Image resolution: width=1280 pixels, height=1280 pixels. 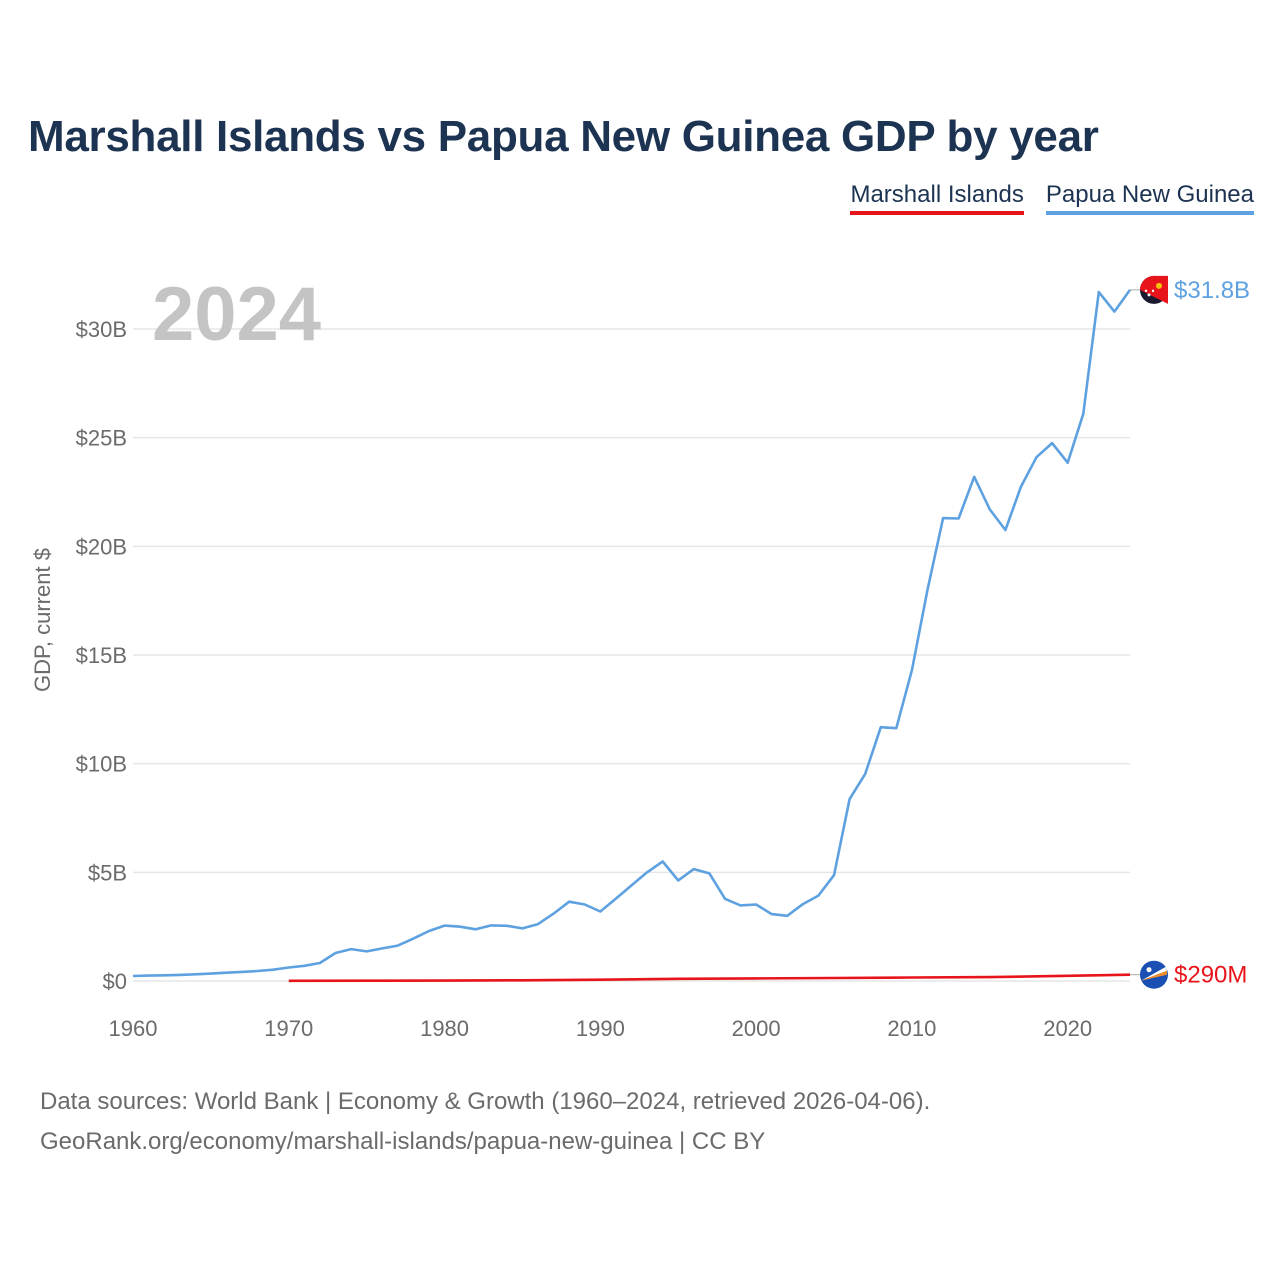 What do you see at coordinates (101, 329) in the screenshot?
I see `y-tick-label: $30B` at bounding box center [101, 329].